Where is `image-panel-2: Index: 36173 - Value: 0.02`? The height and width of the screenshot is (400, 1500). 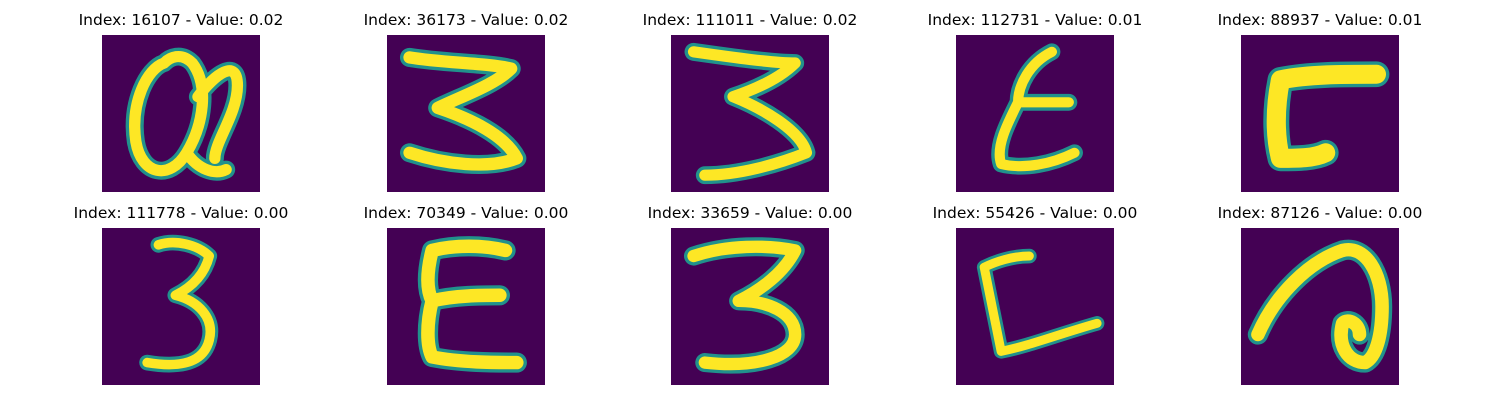
image-panel-2: Index: 36173 - Value: 0.02 is located at coordinates (466, 101).